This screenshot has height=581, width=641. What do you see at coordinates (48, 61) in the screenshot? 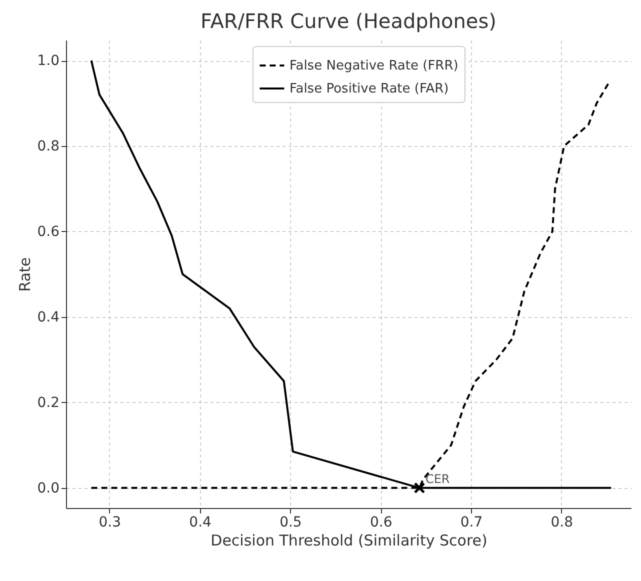
I see `y-tick-label: 1.0` at bounding box center [48, 61].